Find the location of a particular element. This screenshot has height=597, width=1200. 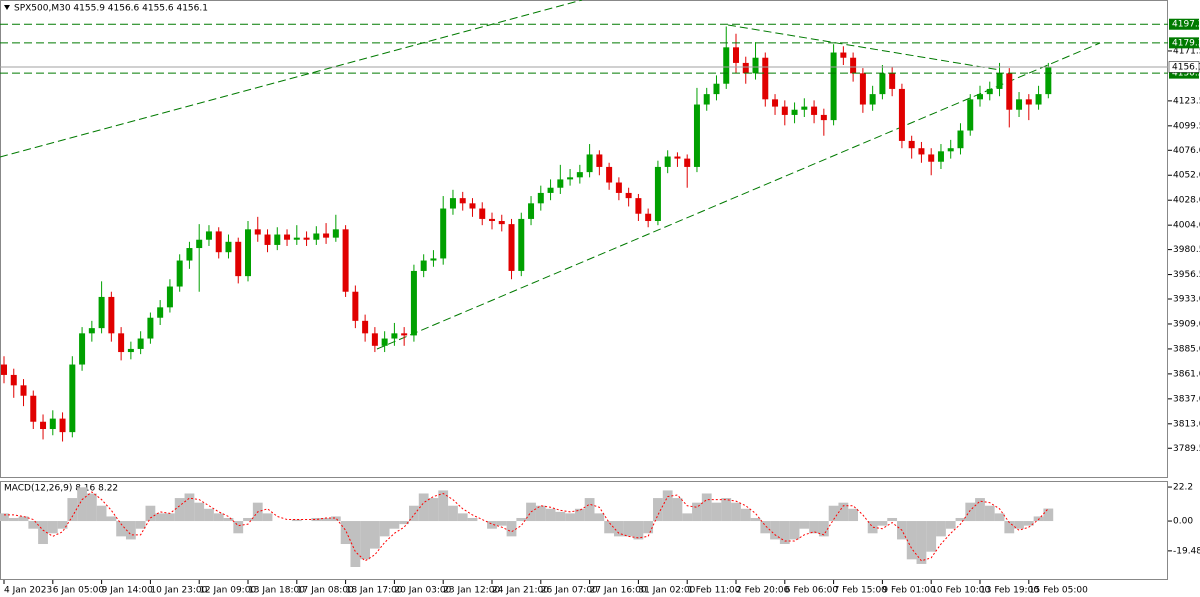

price-label: 4197.2 is located at coordinates (1186, 25).